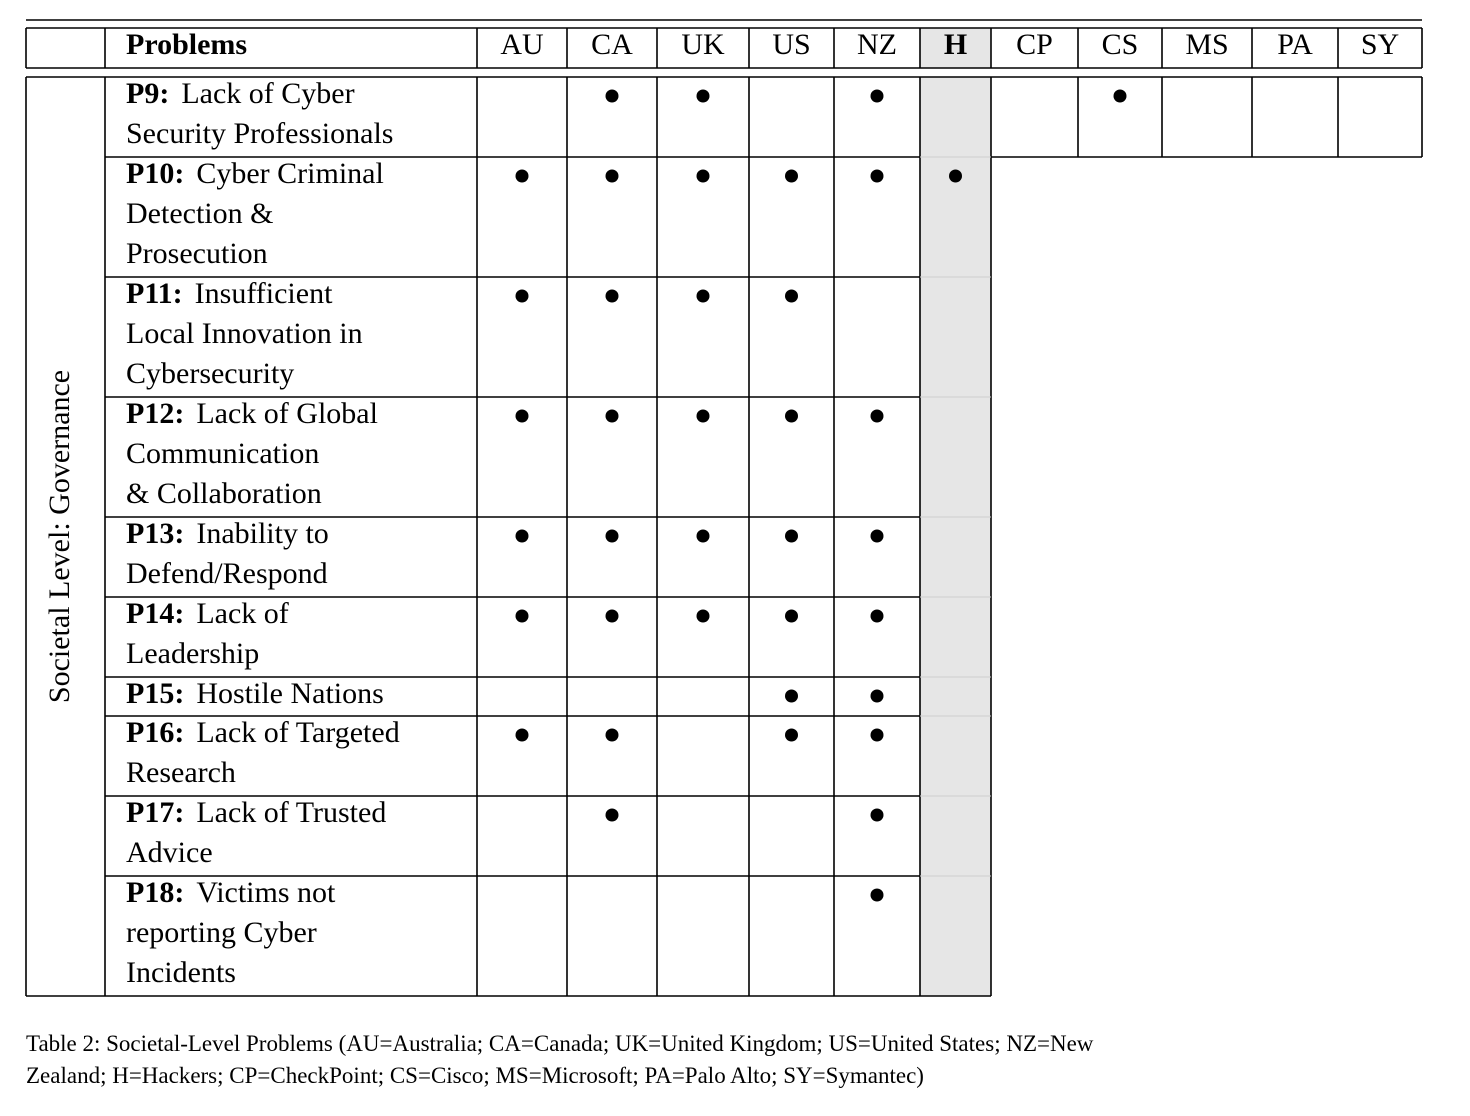  I want to click on problem-label: P11: Insufficient, so click(229, 293).